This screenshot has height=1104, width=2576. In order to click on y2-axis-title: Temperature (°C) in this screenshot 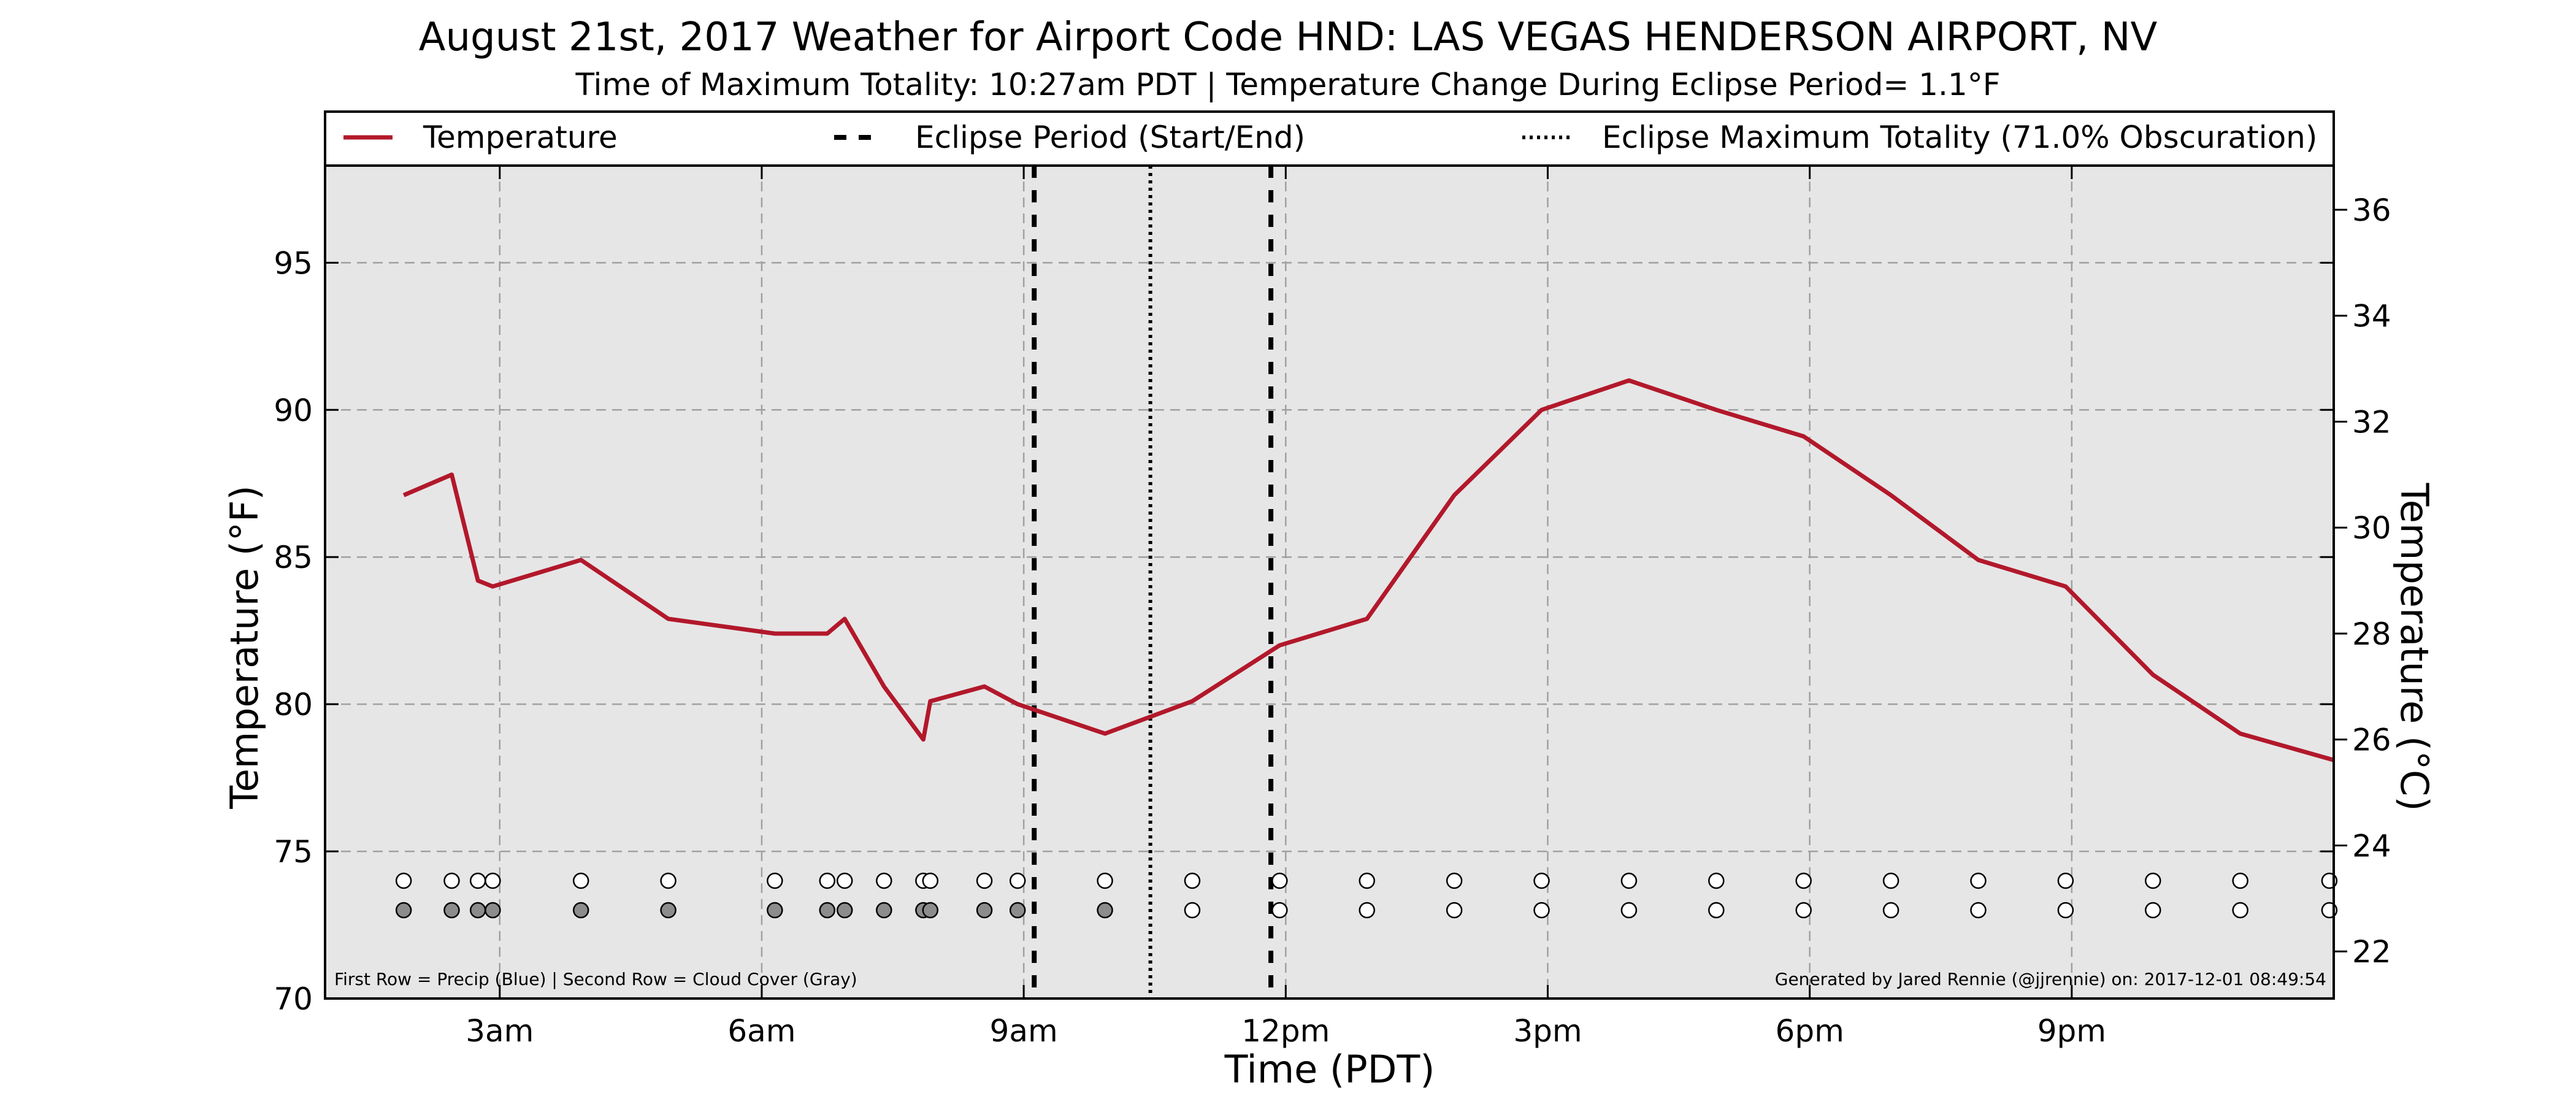, I will do `click(2414, 646)`.